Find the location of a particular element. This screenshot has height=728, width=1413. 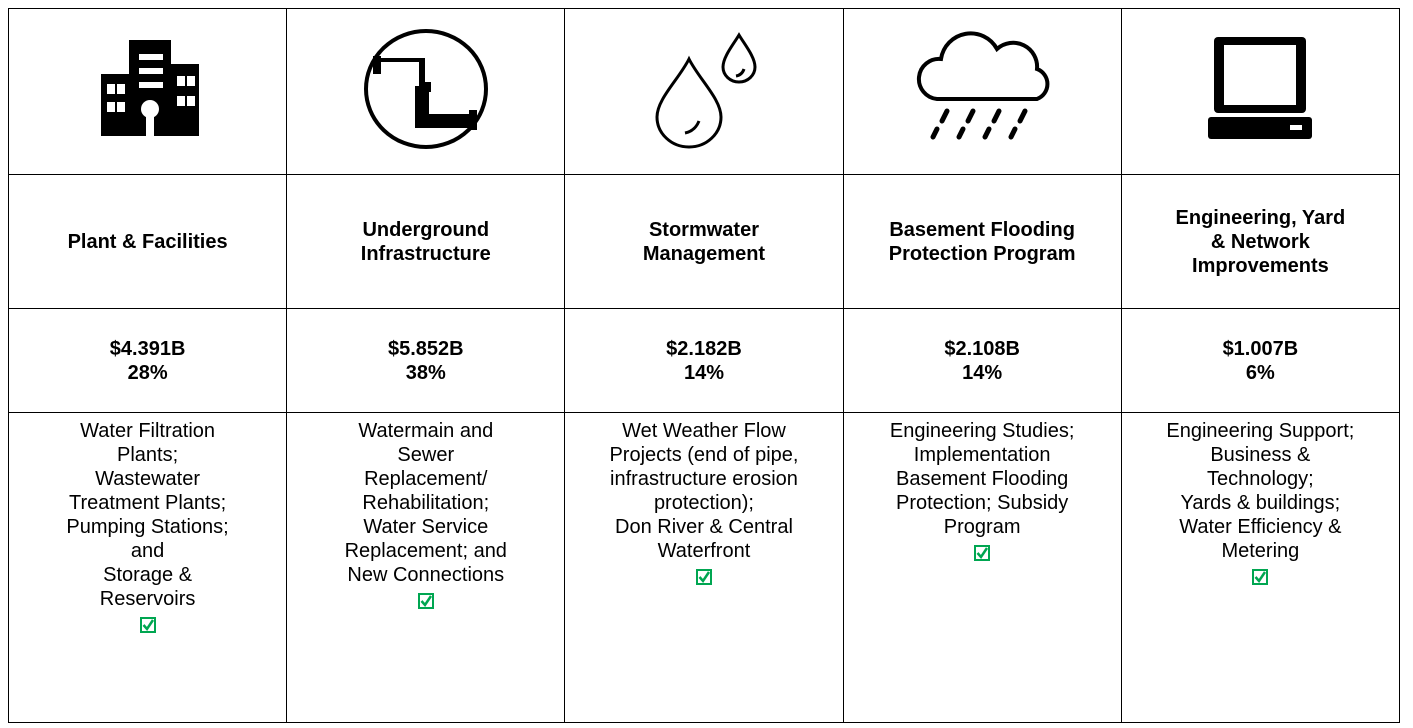

amount-cell: $2.182B 14% is located at coordinates (704, 360).